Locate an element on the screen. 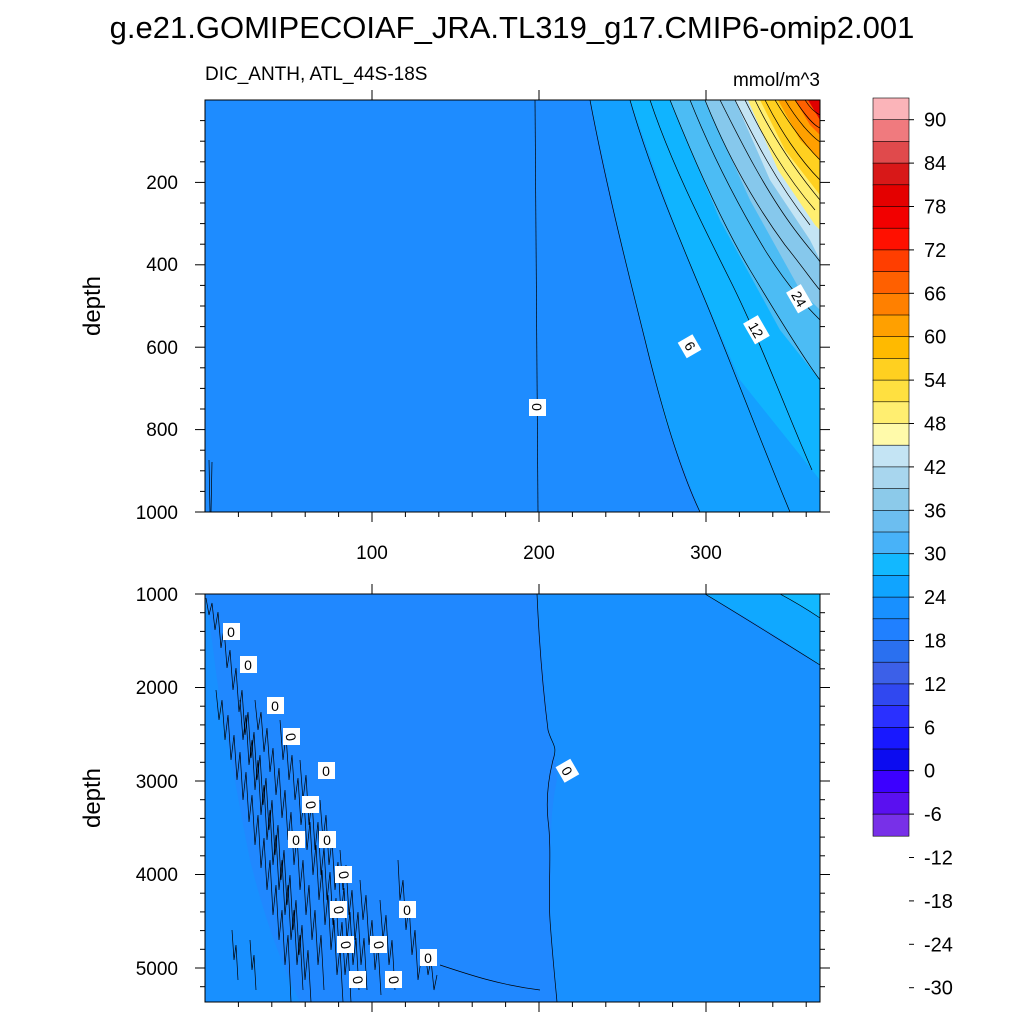  top-ytick-label-400: 400 is located at coordinates (162, 265).